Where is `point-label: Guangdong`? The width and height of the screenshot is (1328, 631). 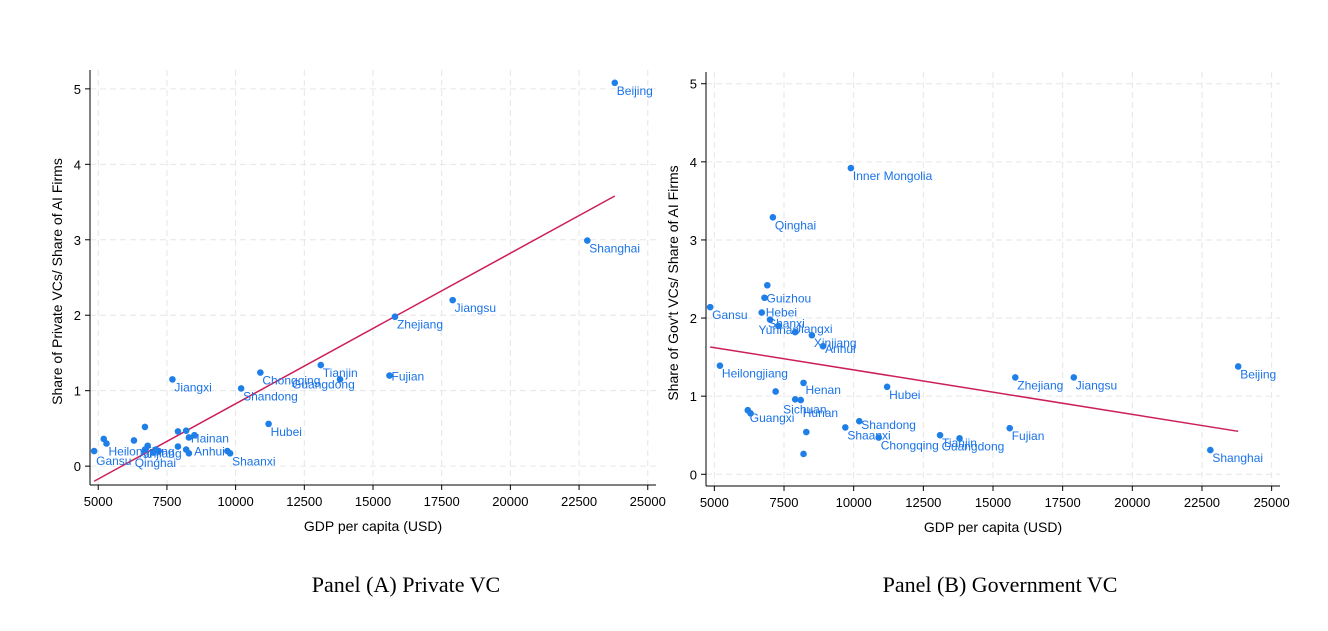 point-label: Guangdong is located at coordinates (323, 384).